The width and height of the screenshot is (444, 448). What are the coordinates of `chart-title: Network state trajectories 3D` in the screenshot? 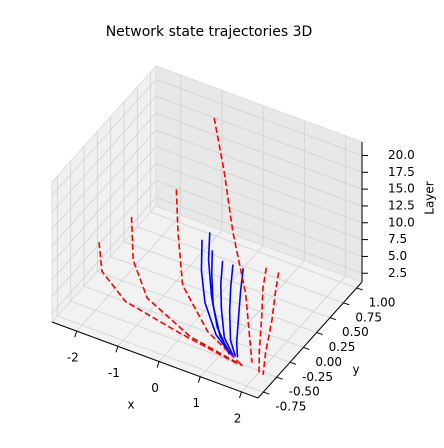 It's located at (209, 32).